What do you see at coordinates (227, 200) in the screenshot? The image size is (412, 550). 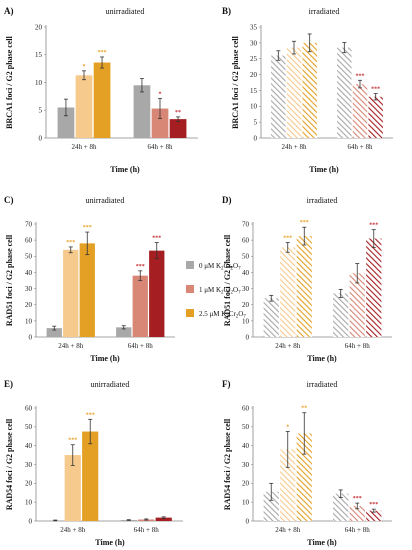 I see `panel-label: D)` at bounding box center [227, 200].